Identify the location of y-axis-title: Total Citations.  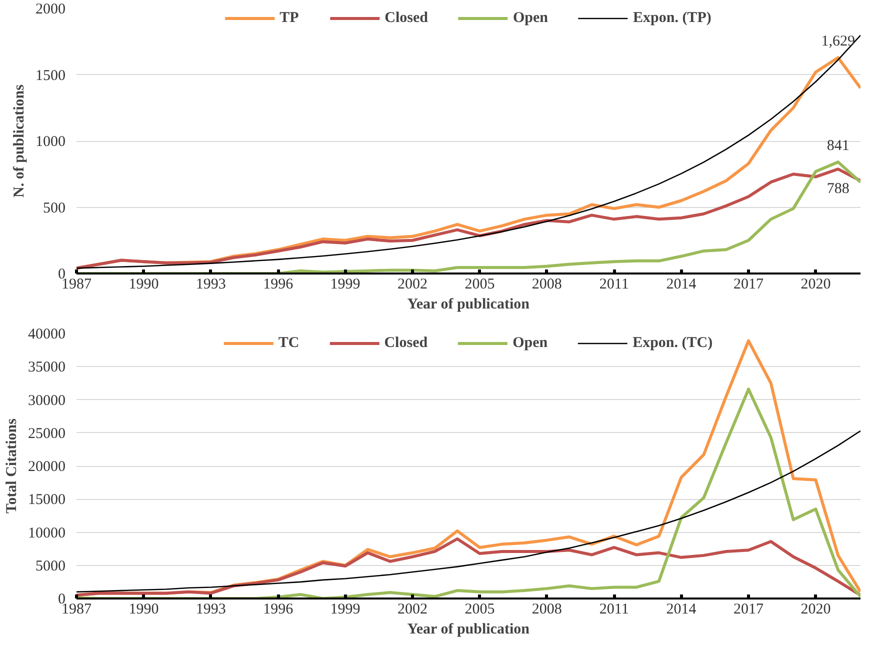
(12, 466).